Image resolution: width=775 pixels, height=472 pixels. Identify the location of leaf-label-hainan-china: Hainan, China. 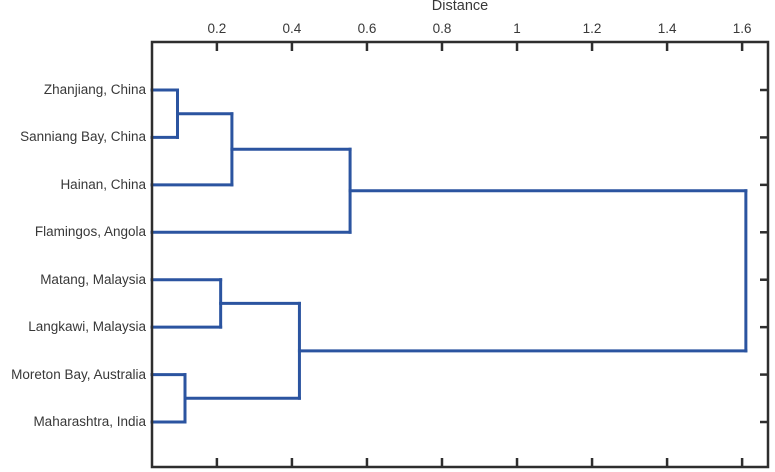
(103, 184).